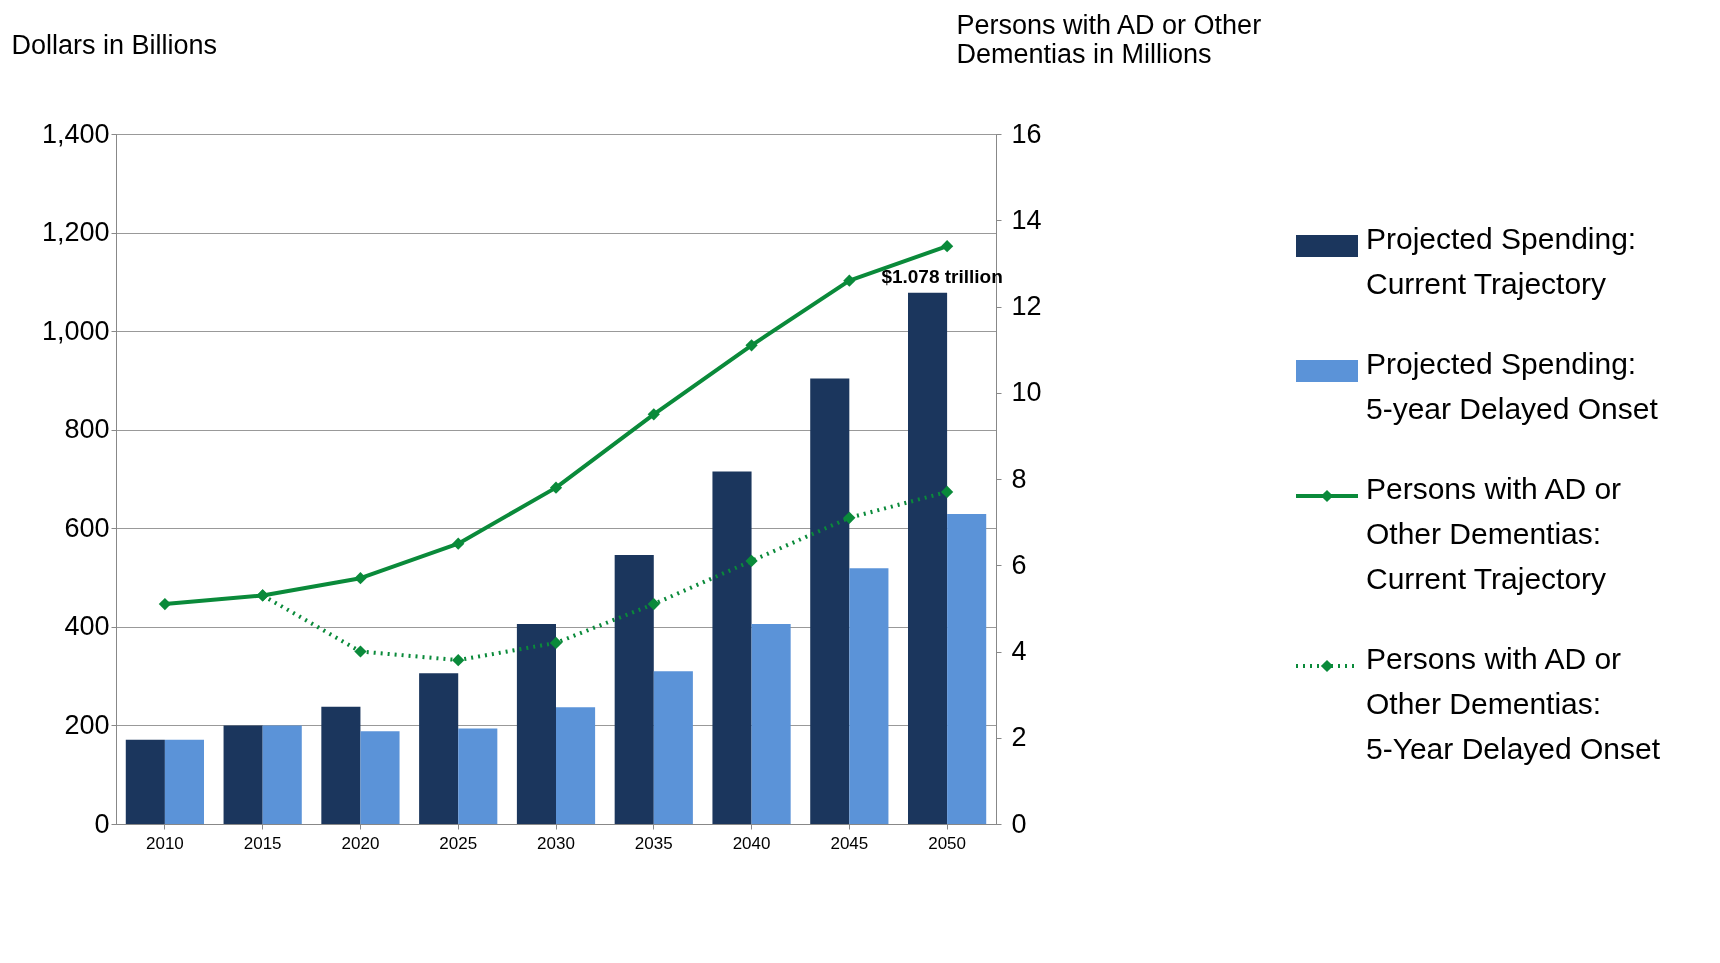 This screenshot has width=1720, height=963. I want to click on x-tick-label: 2050, so click(947, 843).